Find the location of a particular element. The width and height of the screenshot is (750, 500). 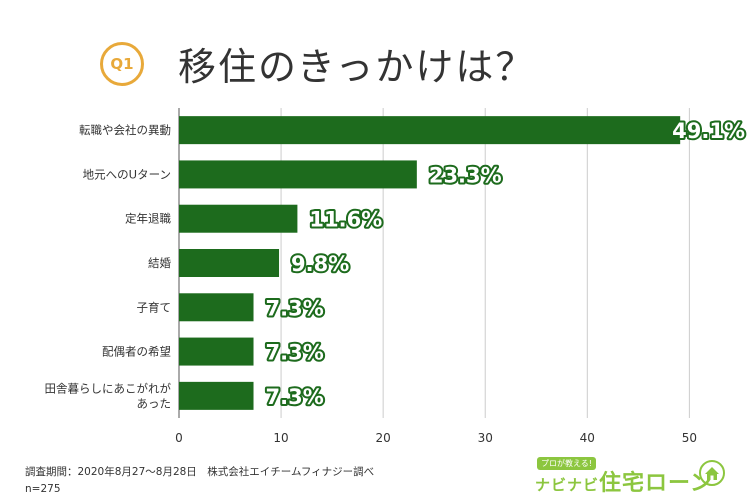

survey-note: 調査期間：2020年8月27〜8月28日 株式会社エイチームフィナジー調べ is located at coordinates (200, 472).